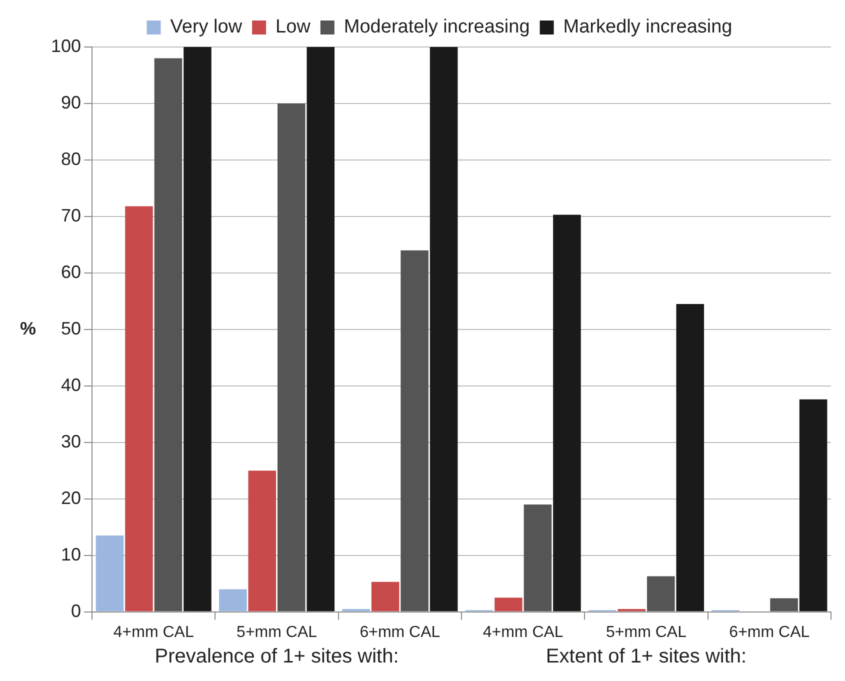  Describe the element at coordinates (71, 158) in the screenshot. I see `y-tick-label: 80` at that location.